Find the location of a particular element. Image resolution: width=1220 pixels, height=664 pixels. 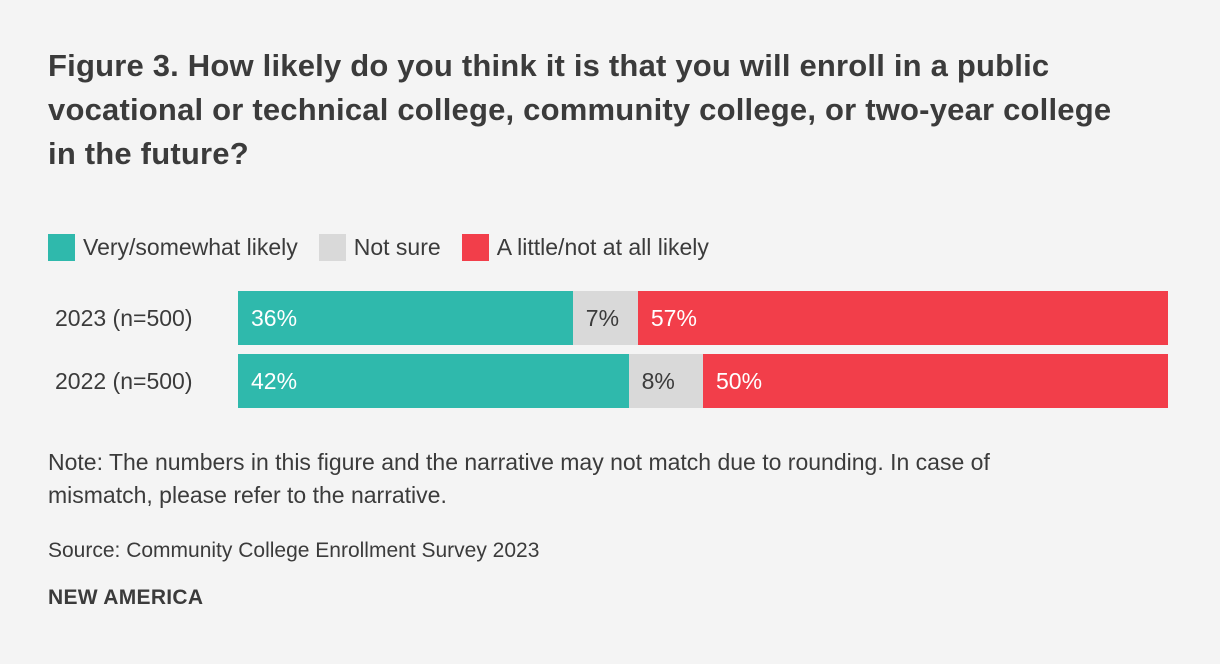

row-label: 2022 (n=500) is located at coordinates (124, 380).